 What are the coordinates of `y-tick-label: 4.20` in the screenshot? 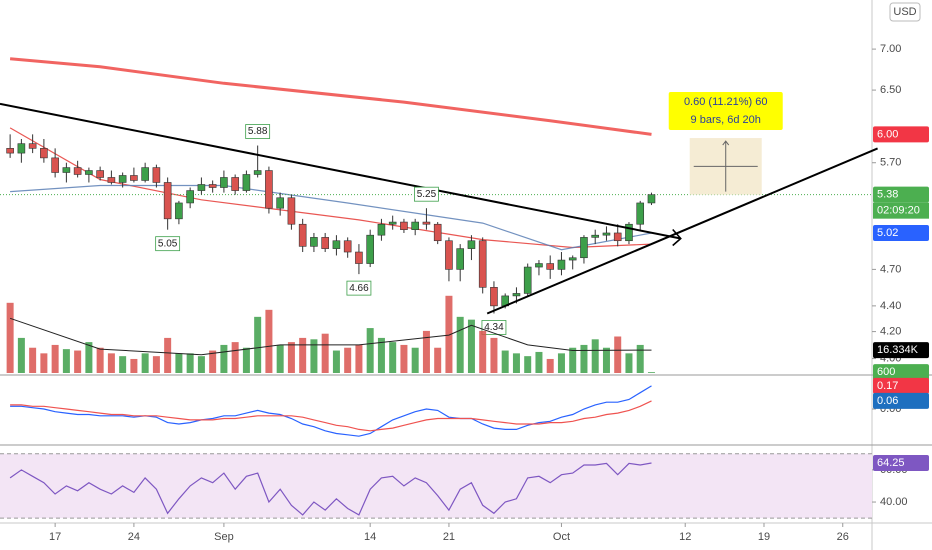 It's located at (890, 332).